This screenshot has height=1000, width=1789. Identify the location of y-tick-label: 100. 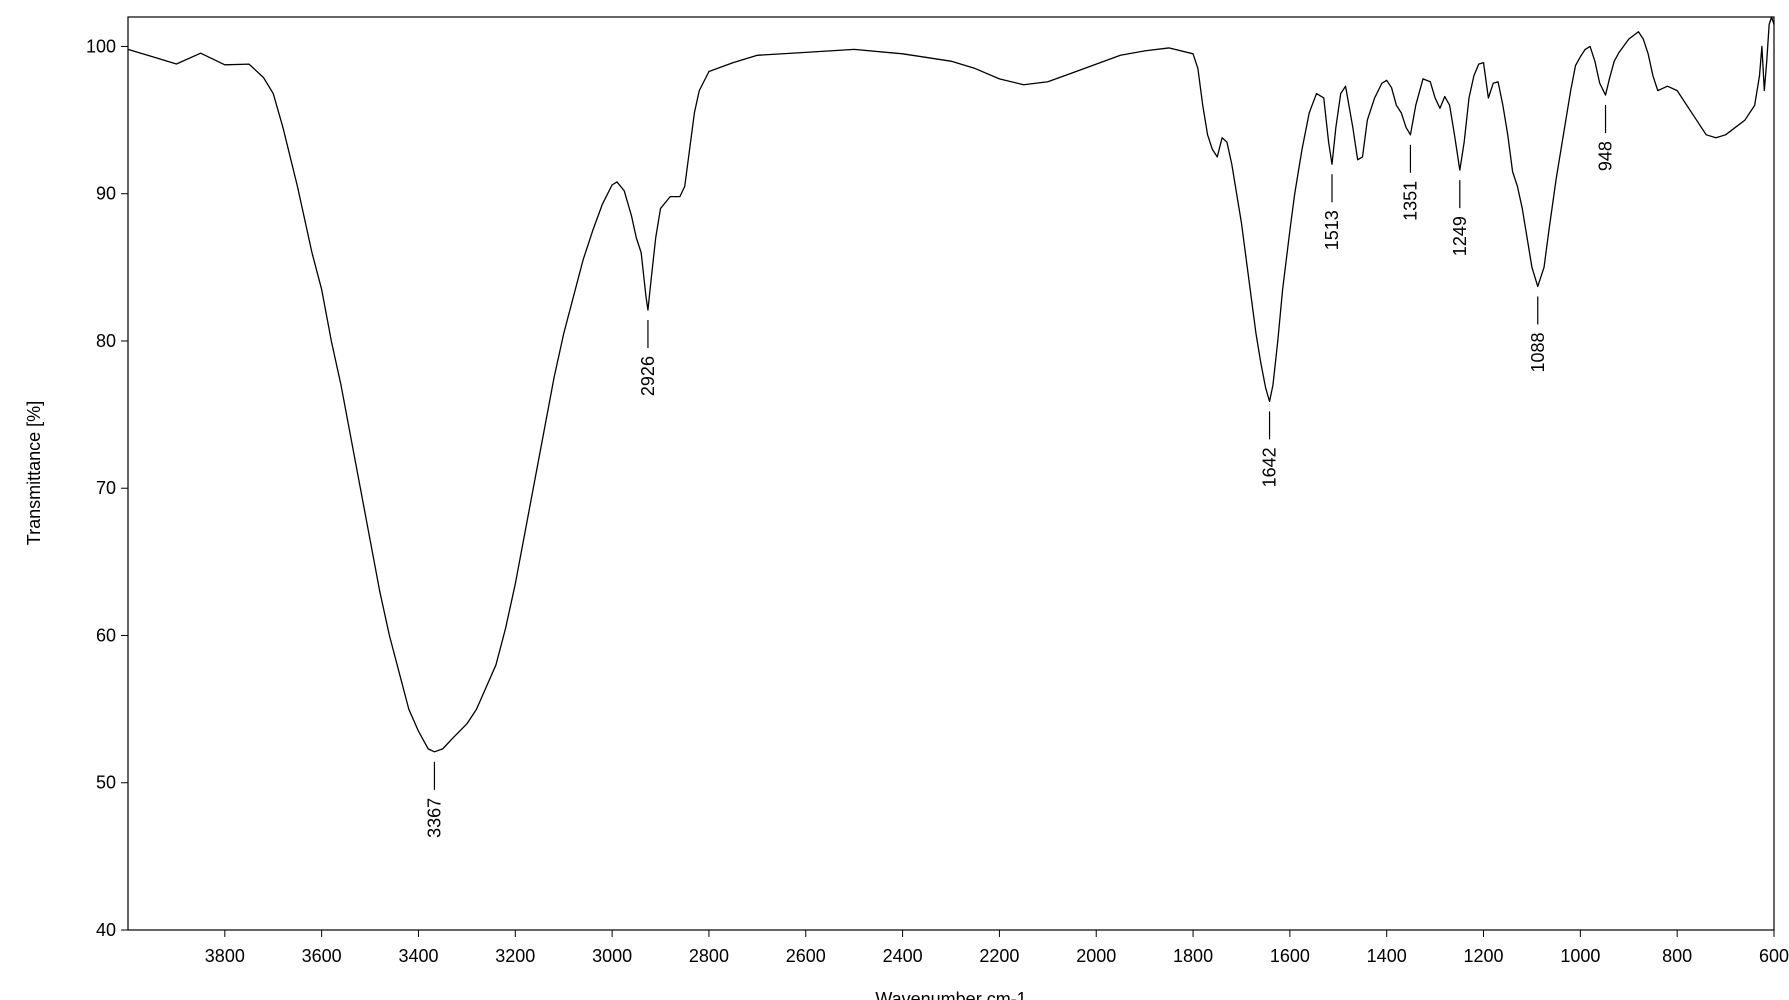
(101, 46).